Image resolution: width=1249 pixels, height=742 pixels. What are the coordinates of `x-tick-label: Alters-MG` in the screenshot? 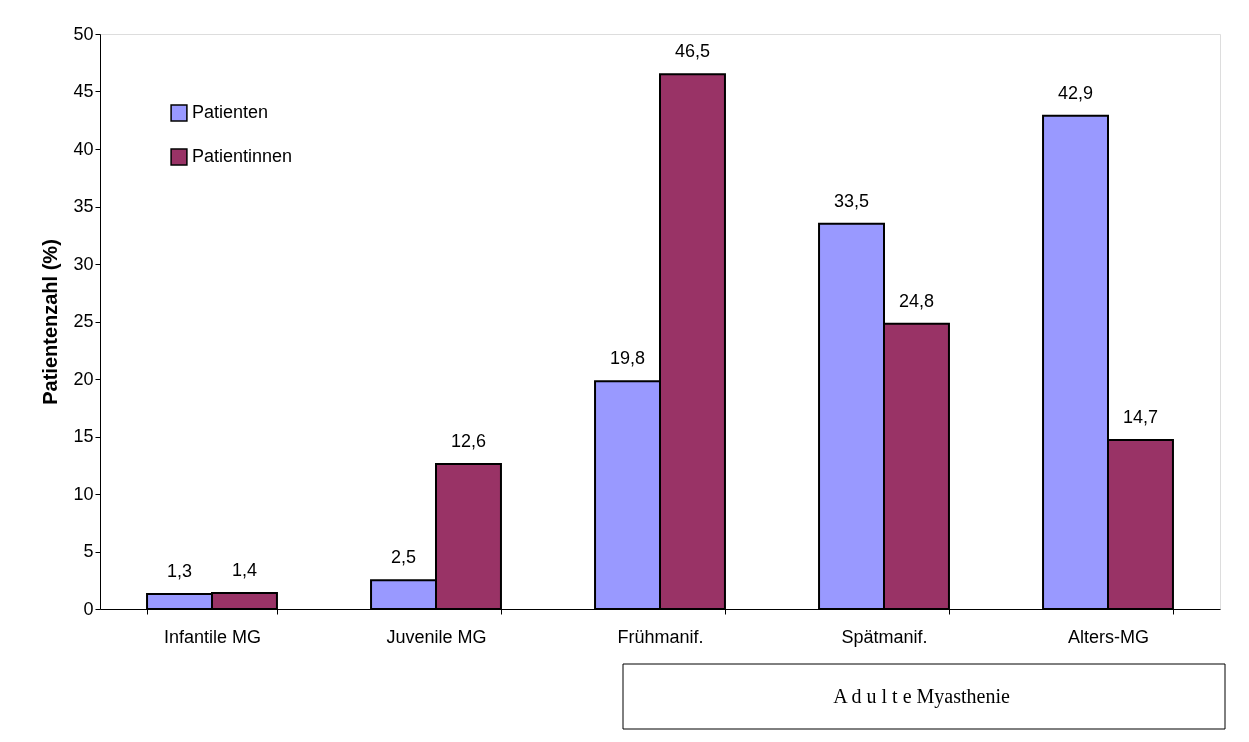 It's located at (1108, 636).